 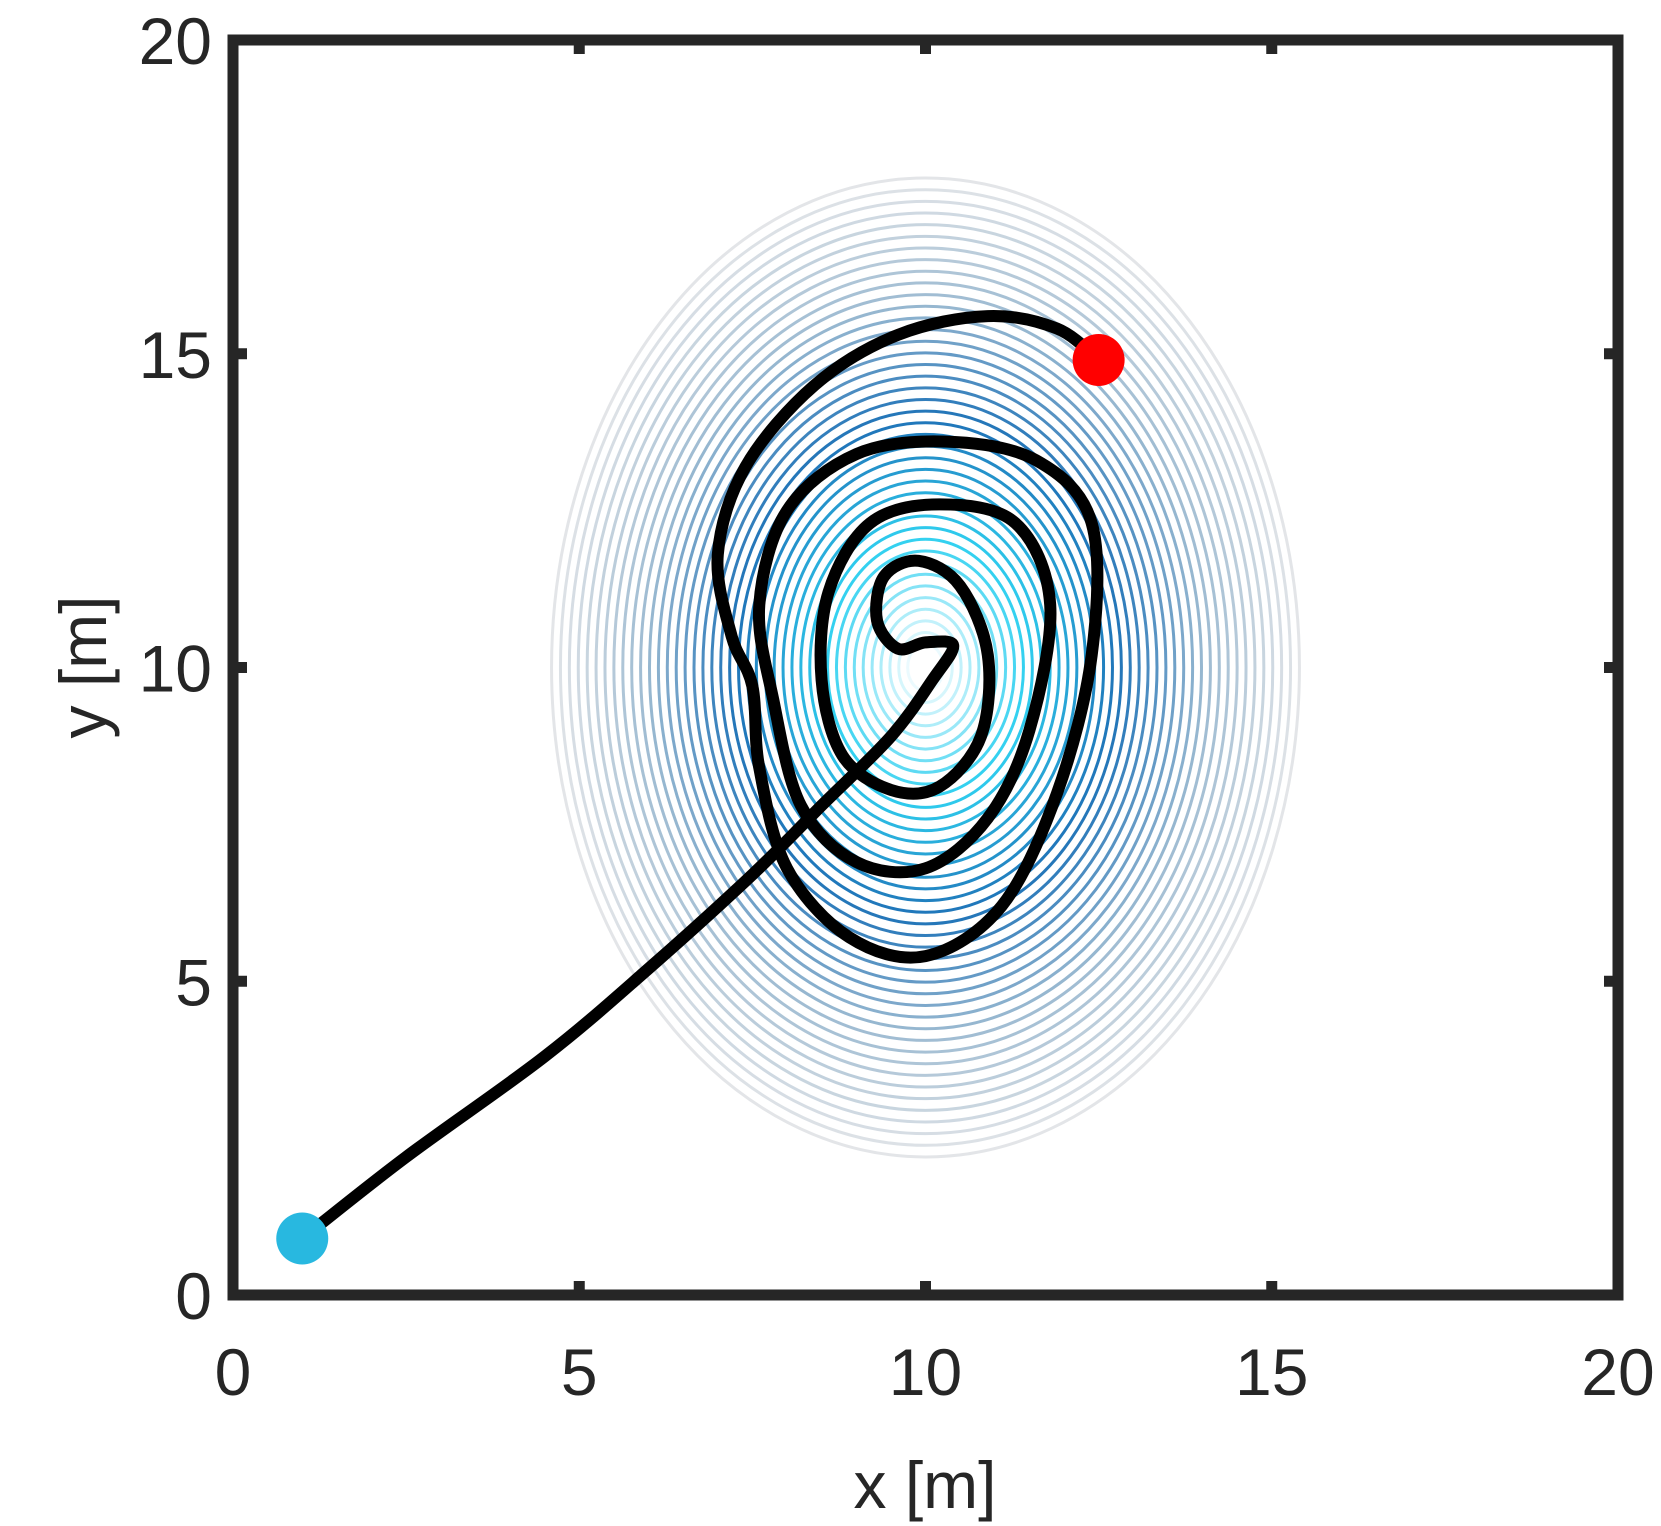 I want to click on x-tick-label: 0, so click(x=233, y=1372).